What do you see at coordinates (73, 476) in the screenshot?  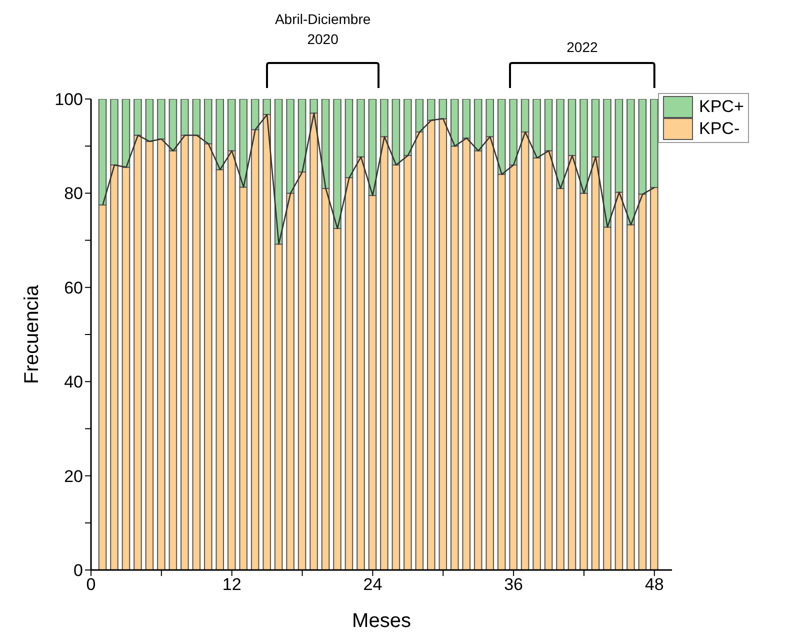 I see `y-tick-label: 20` at bounding box center [73, 476].